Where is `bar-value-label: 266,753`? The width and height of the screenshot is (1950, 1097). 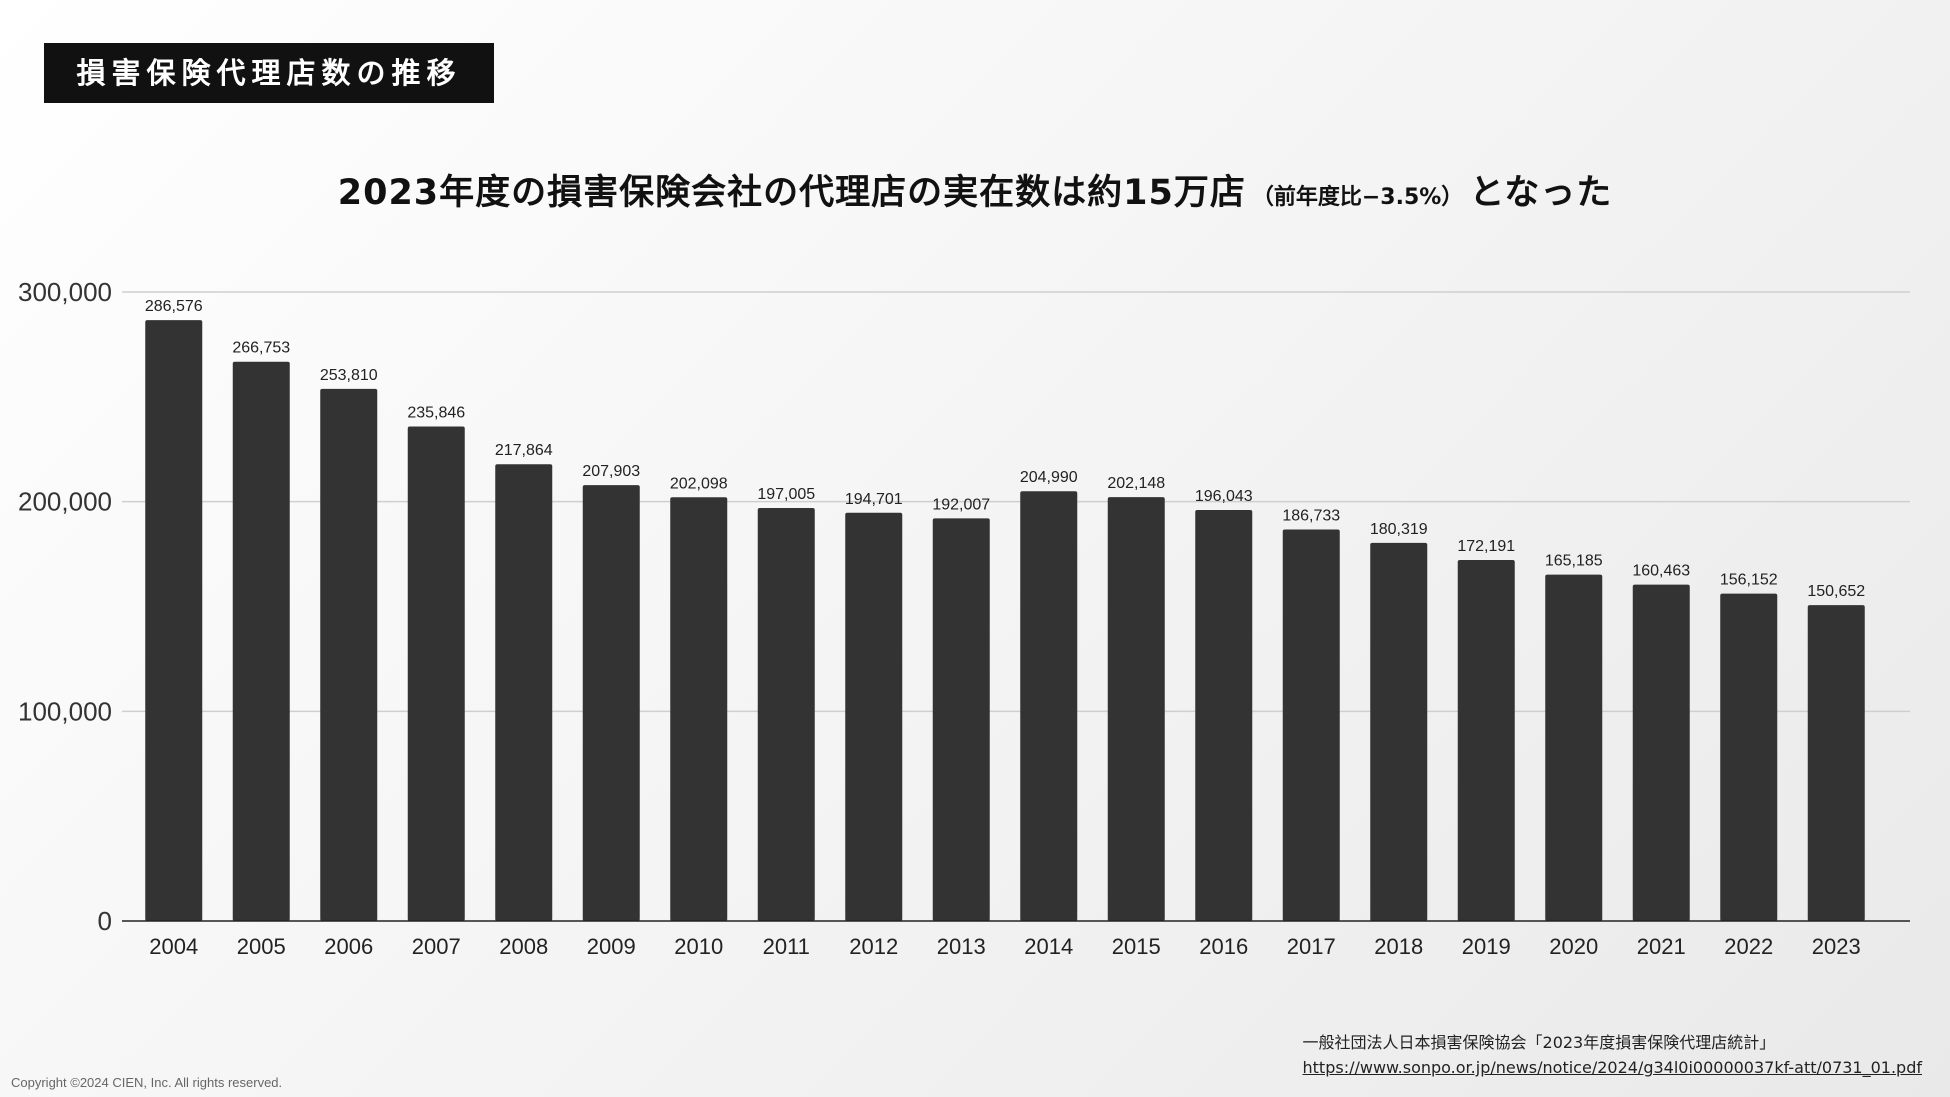
bar-value-label: 266,753 is located at coordinates (261, 348).